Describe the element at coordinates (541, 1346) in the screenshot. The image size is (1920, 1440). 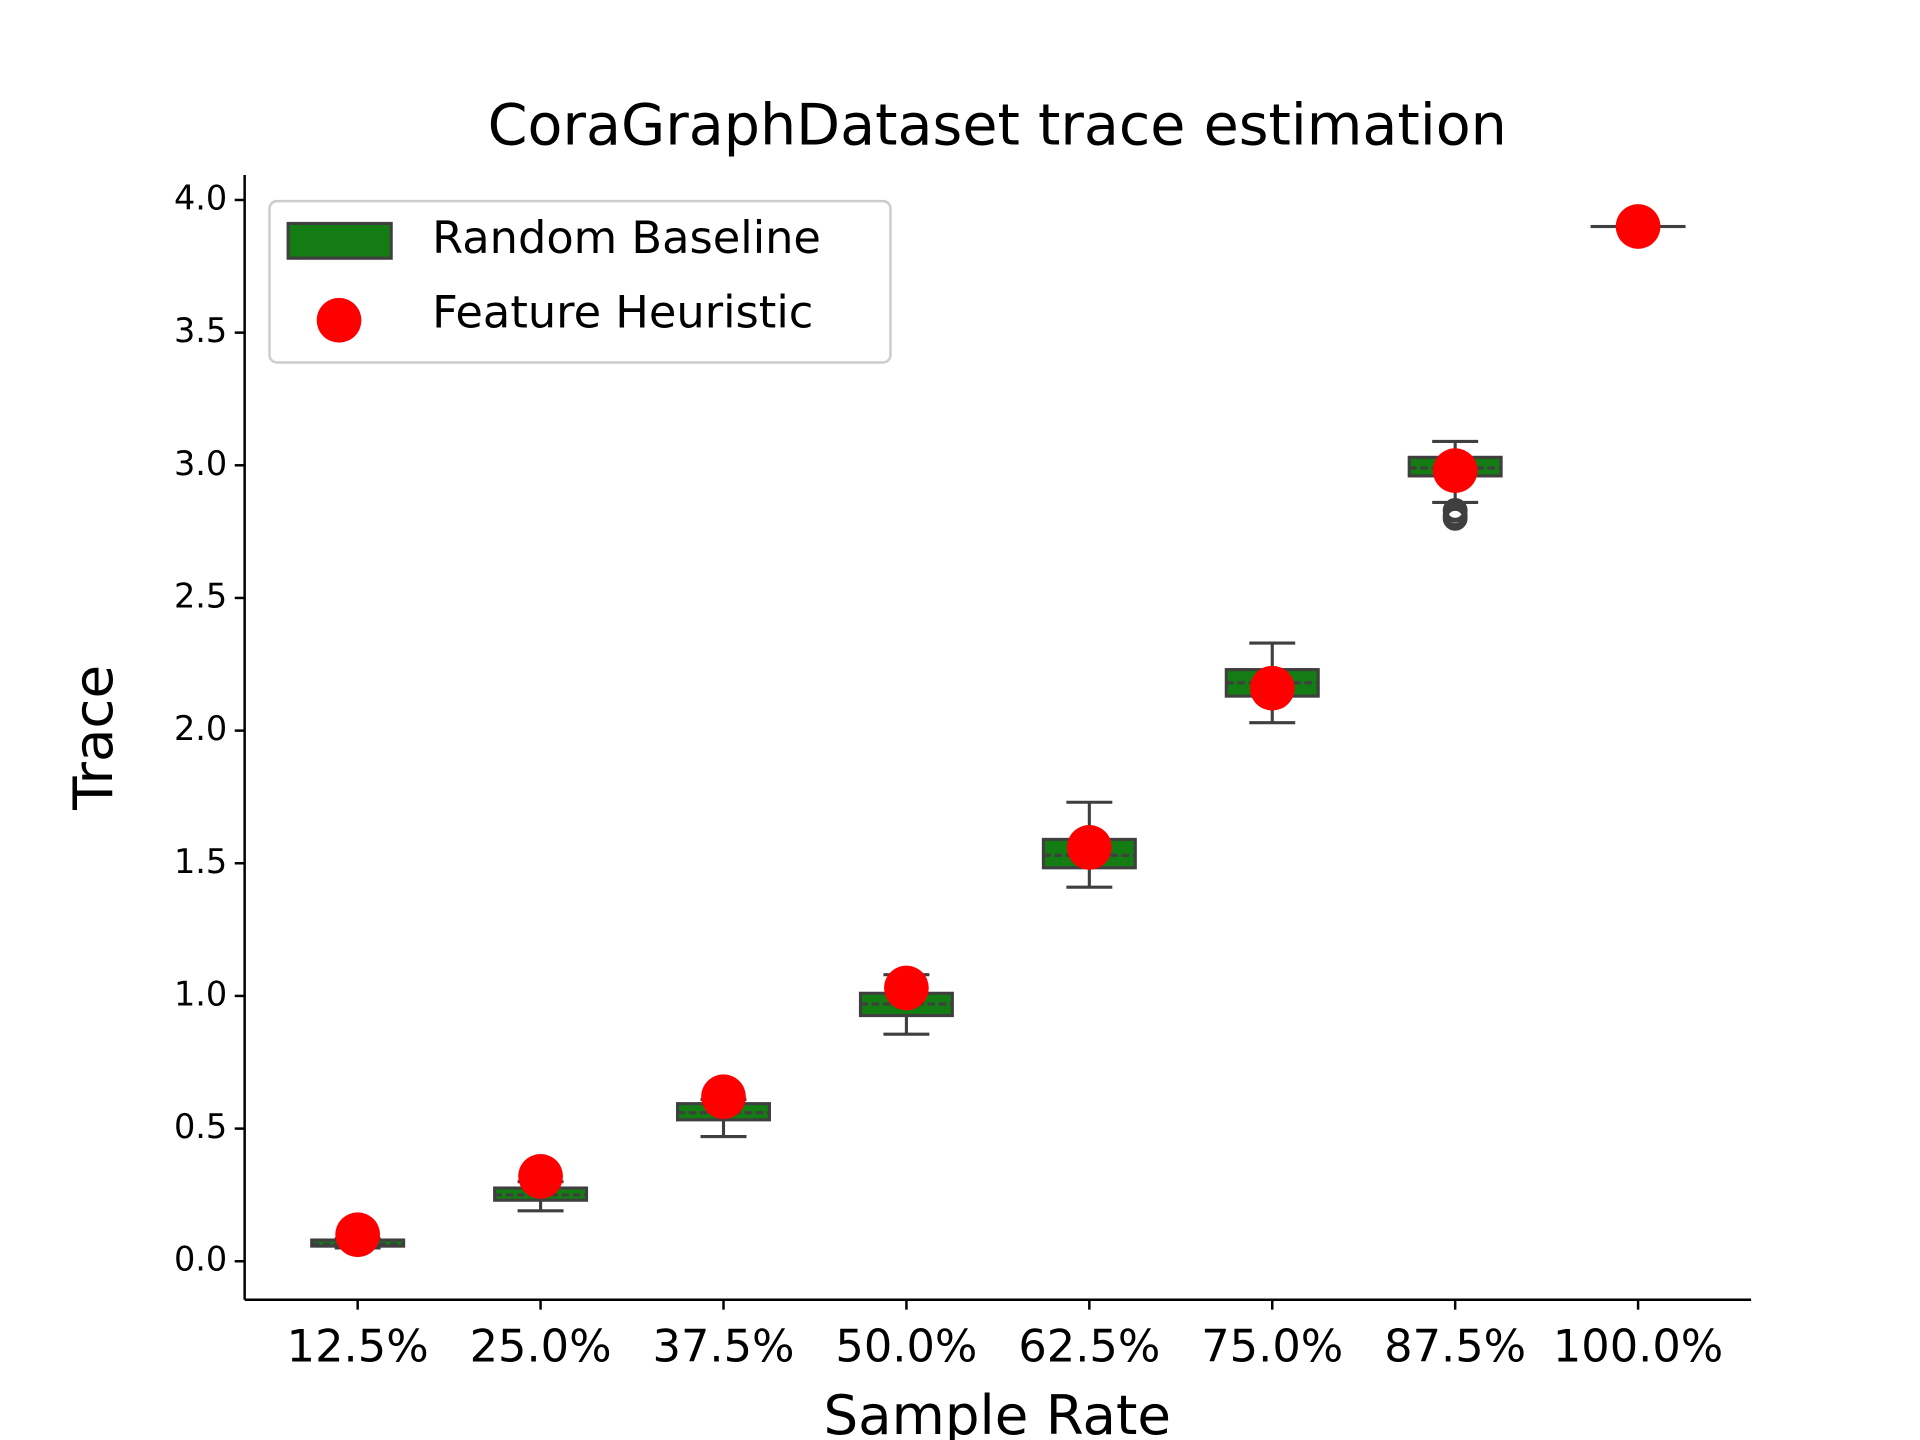
I see `x-tick-label: 25.0%` at that location.